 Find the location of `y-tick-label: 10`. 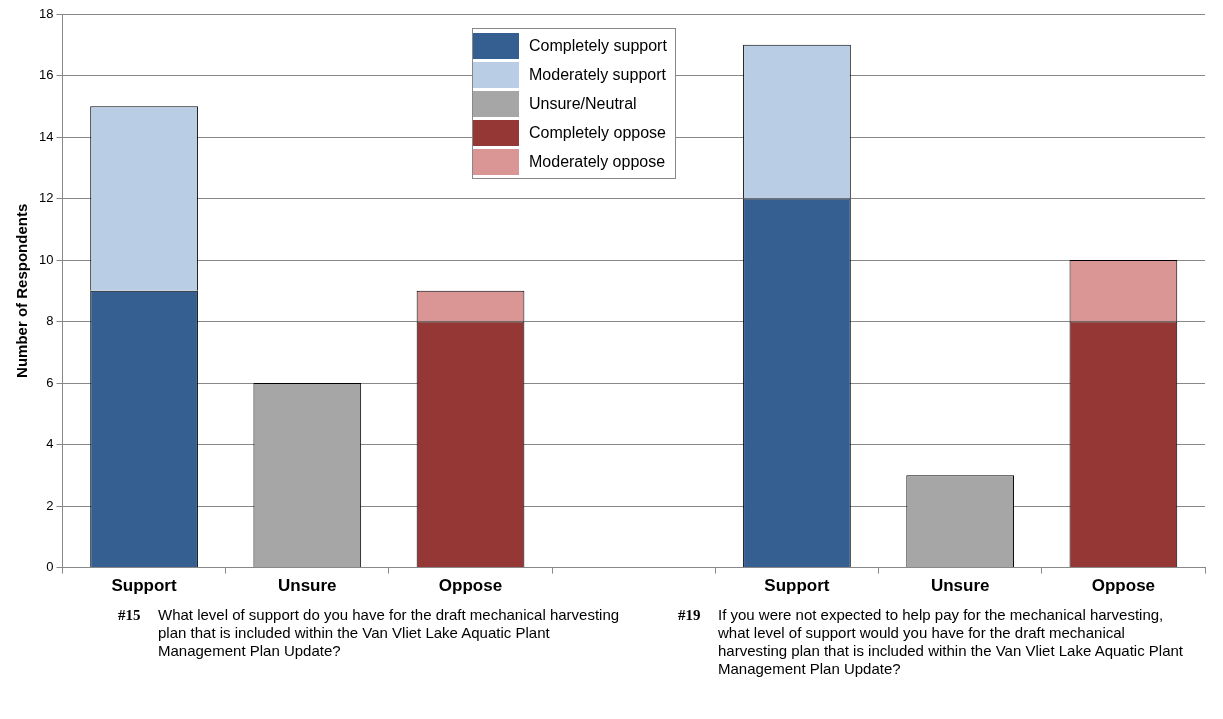

y-tick-label: 10 is located at coordinates (46, 259).